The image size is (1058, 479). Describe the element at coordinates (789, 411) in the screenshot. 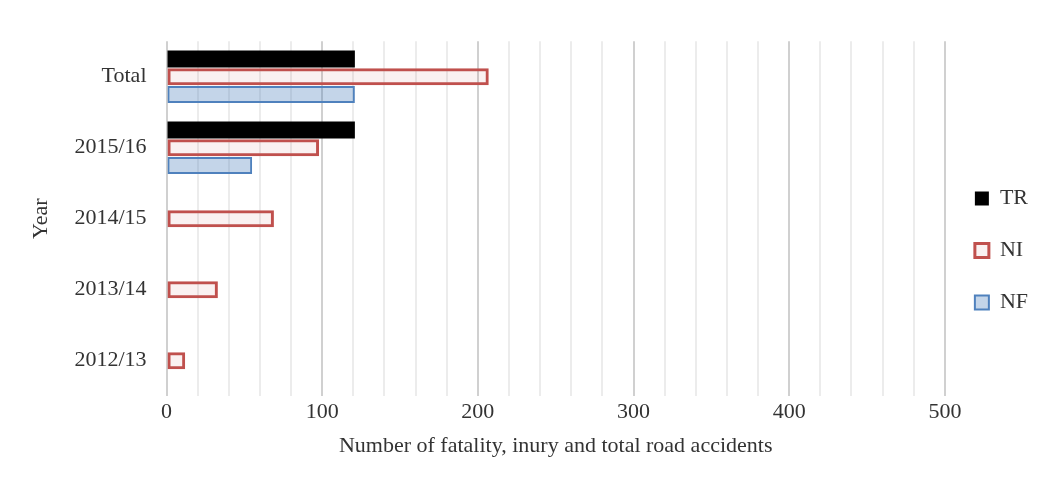

I see `x-tick-label: 400` at that location.